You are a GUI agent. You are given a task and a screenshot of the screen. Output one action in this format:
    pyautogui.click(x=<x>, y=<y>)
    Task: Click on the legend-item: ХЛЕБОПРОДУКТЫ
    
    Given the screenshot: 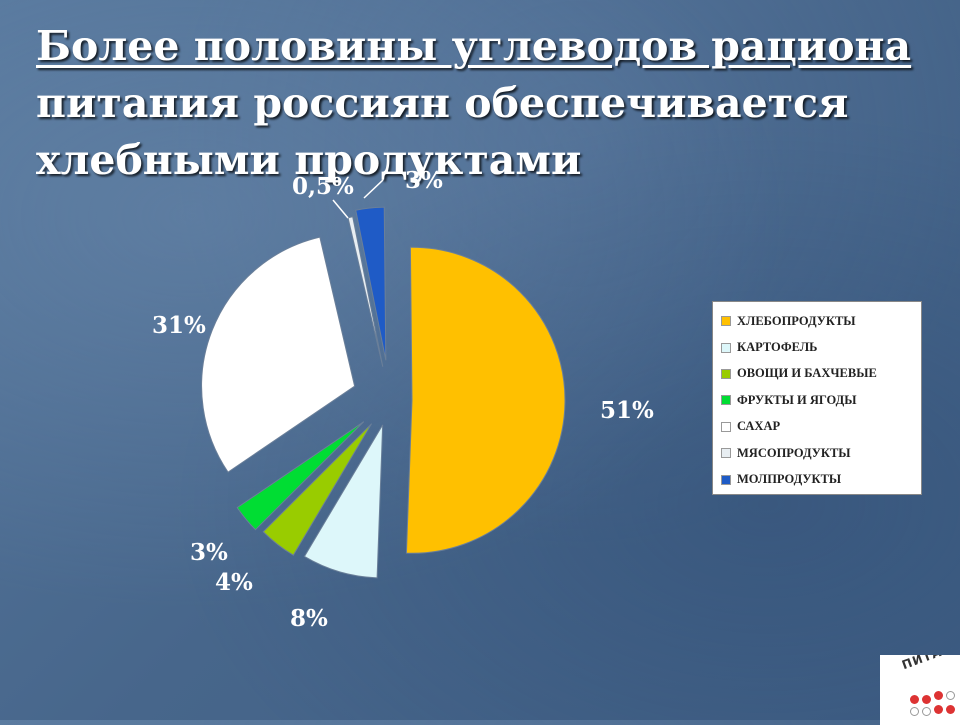 What is the action you would take?
    pyautogui.click(x=821, y=321)
    